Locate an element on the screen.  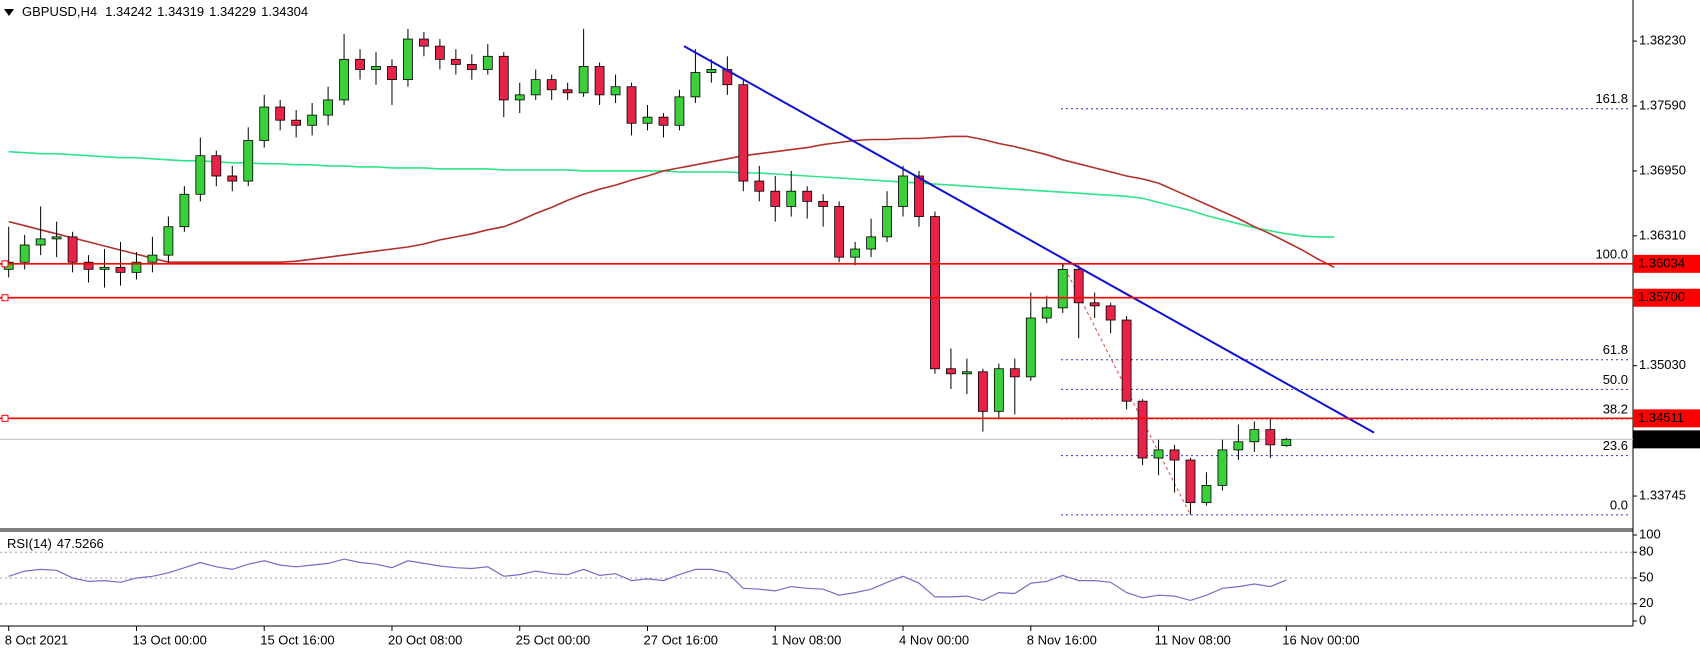
rsi-value: 47.5266 is located at coordinates (80, 543).